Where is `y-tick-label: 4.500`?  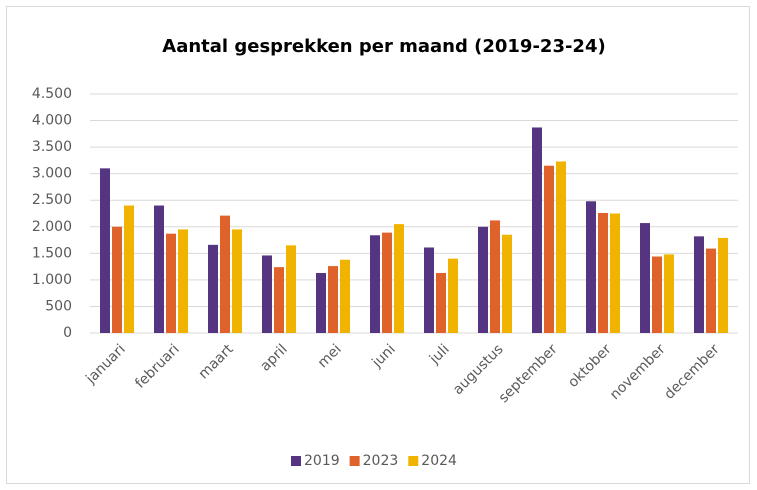 y-tick-label: 4.500 is located at coordinates (52, 94).